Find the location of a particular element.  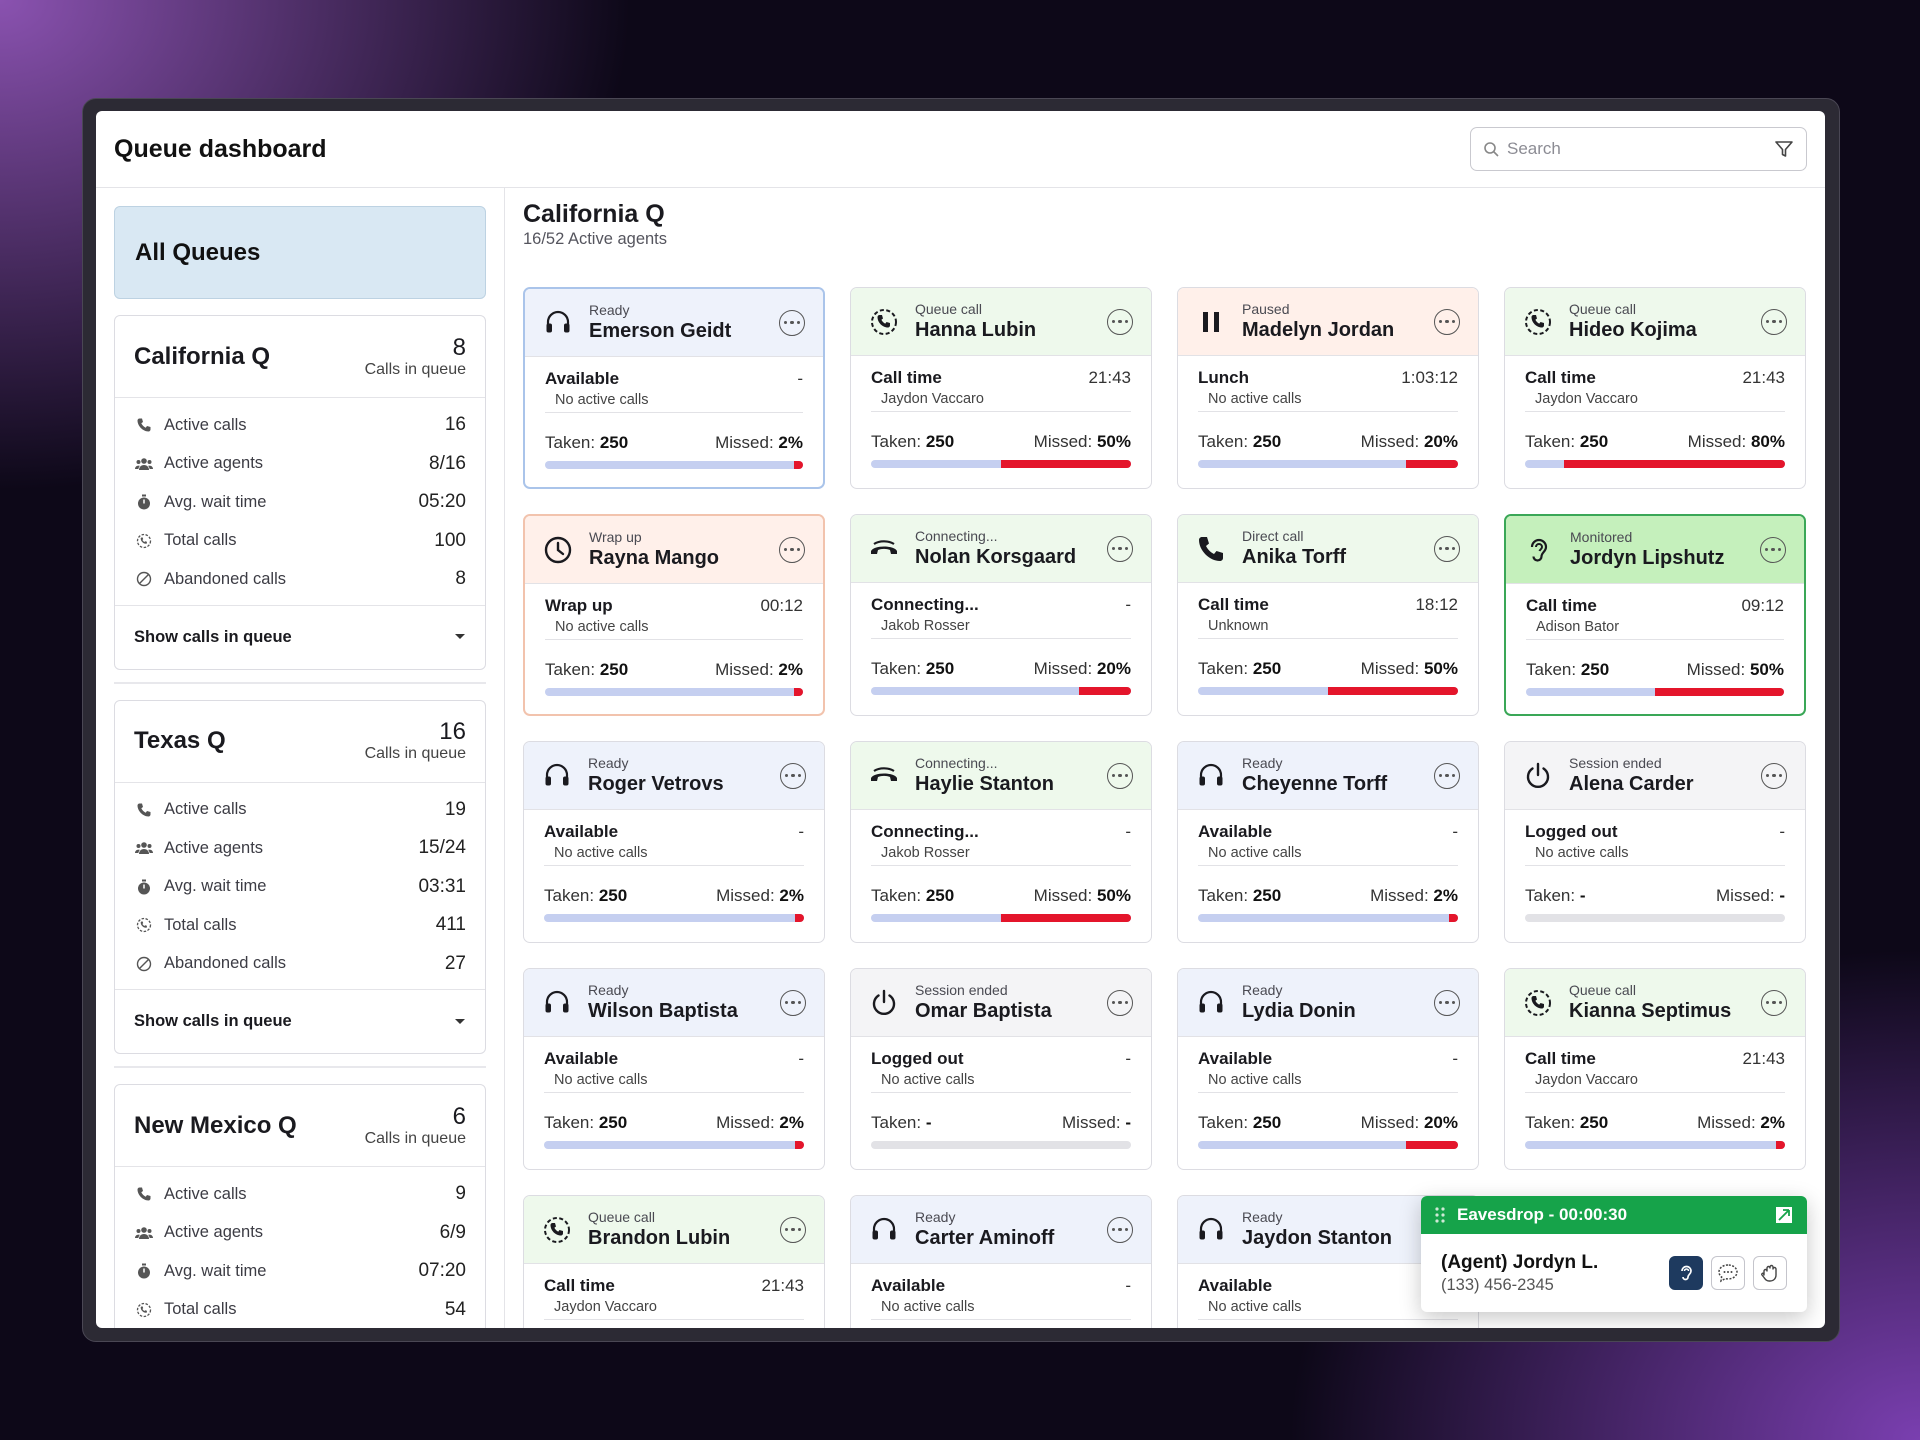

phone-icon is located at coordinates (144, 1194).